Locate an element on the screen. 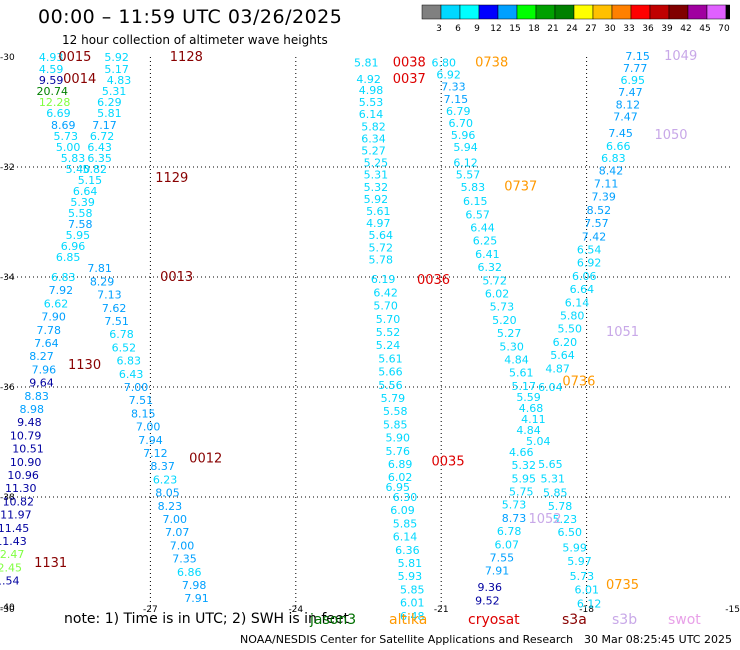 This screenshot has height=650, width=740. pass-time-label: 0035 is located at coordinates (448, 461).